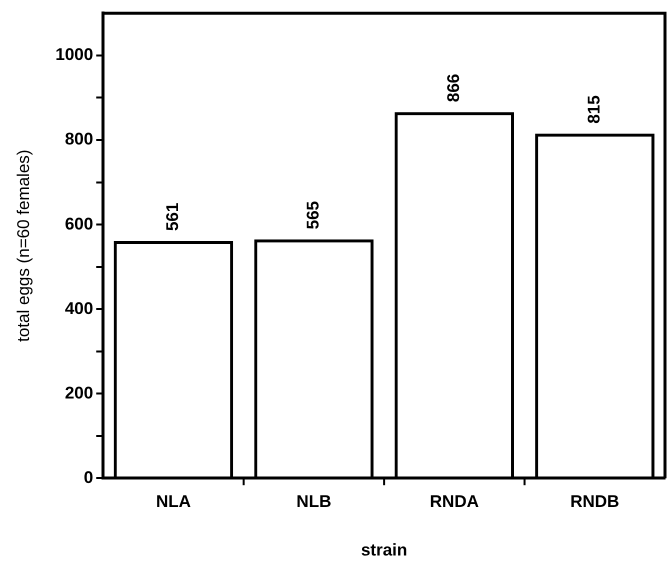 This screenshot has height=575, width=668. What do you see at coordinates (595, 502) in the screenshot?
I see `x-tick-label: RNDB` at bounding box center [595, 502].